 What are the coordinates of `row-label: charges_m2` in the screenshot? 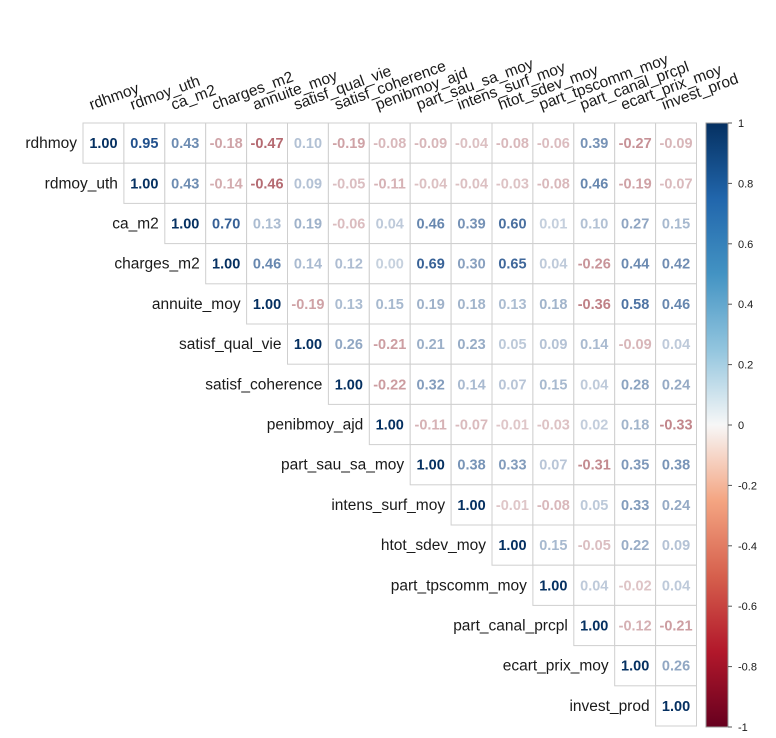 It's located at (156, 264).